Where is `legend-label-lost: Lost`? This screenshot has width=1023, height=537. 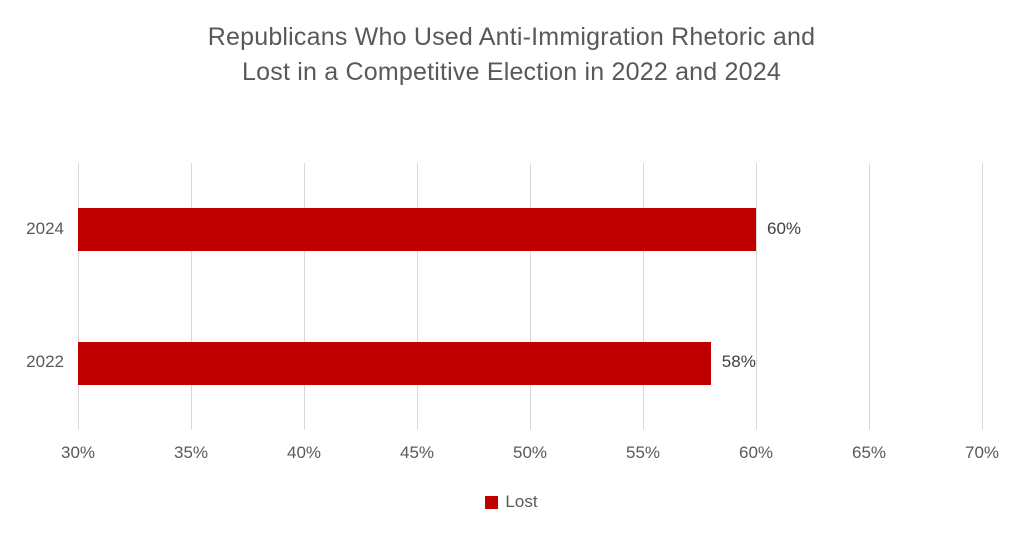
legend-label-lost: Lost is located at coordinates (521, 501).